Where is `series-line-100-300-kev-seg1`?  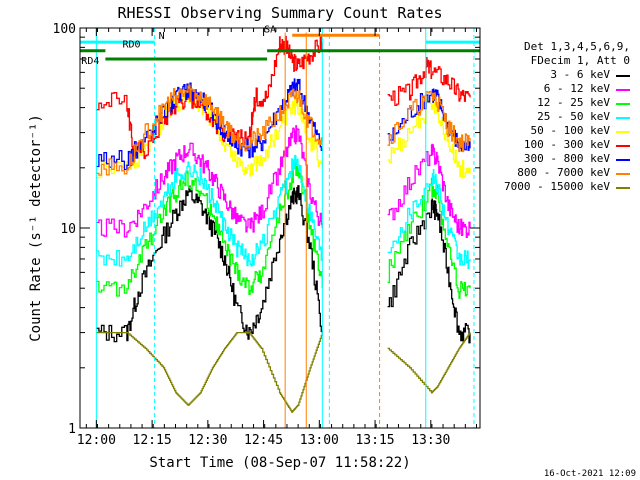
series-line-100-300-kev-seg1 is located at coordinates (429, 81).